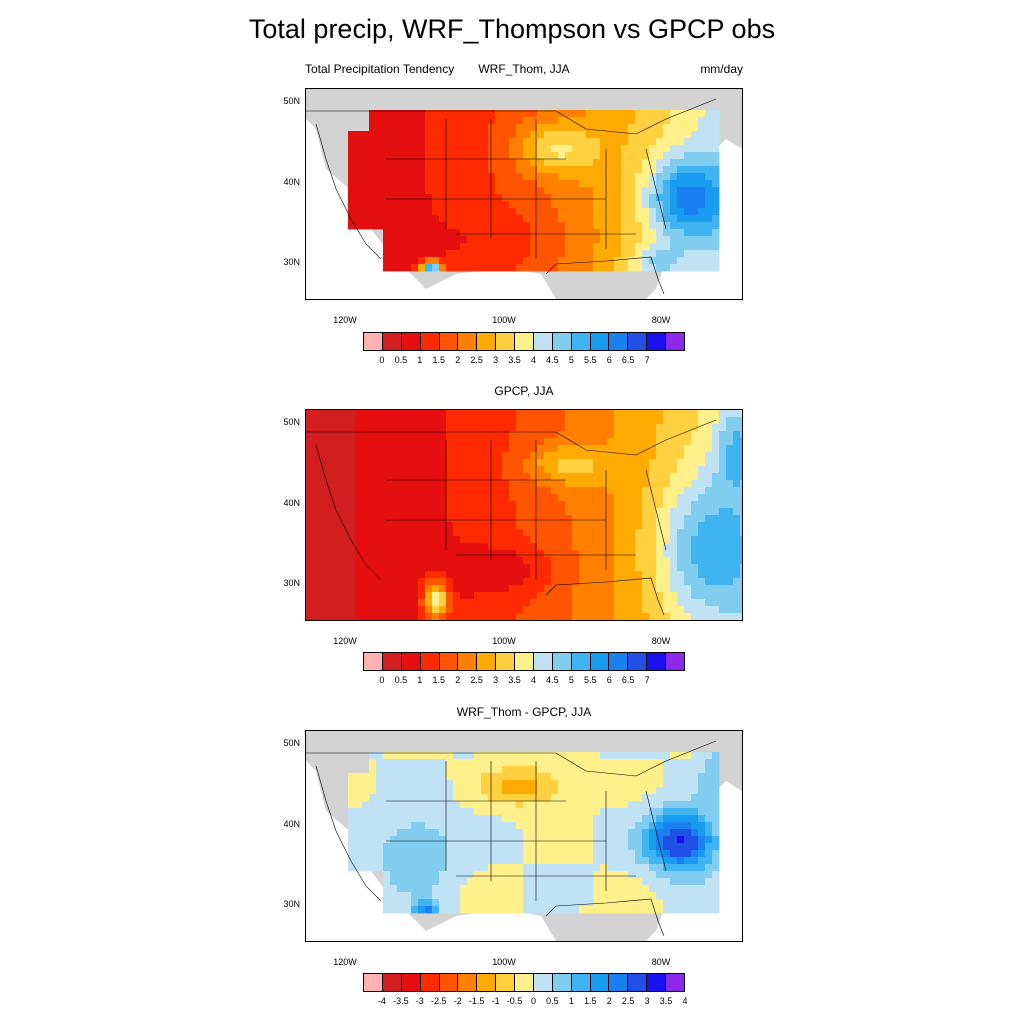 The image size is (1024, 1024). I want to click on colorbar-tick-label: -3.5, so click(401, 1001).